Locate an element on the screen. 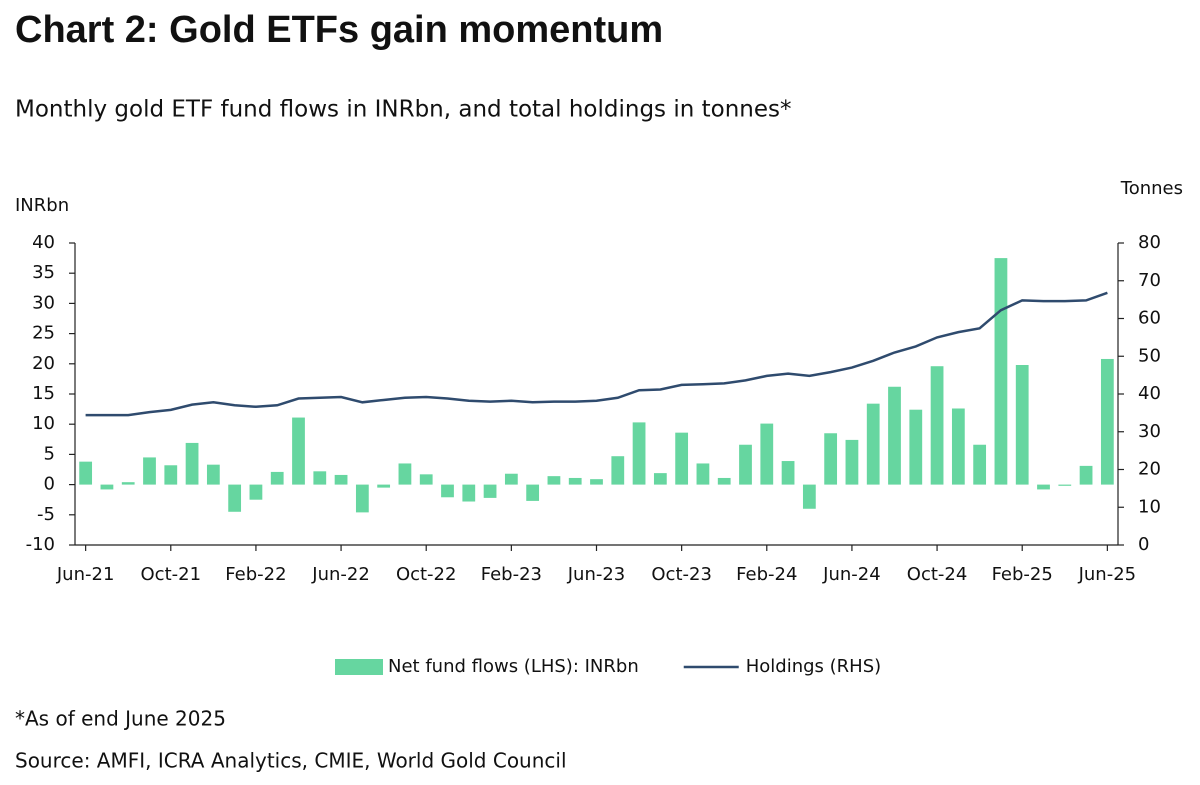 The width and height of the screenshot is (1200, 785). y2-tick-label: 50 is located at coordinates (1149, 355).